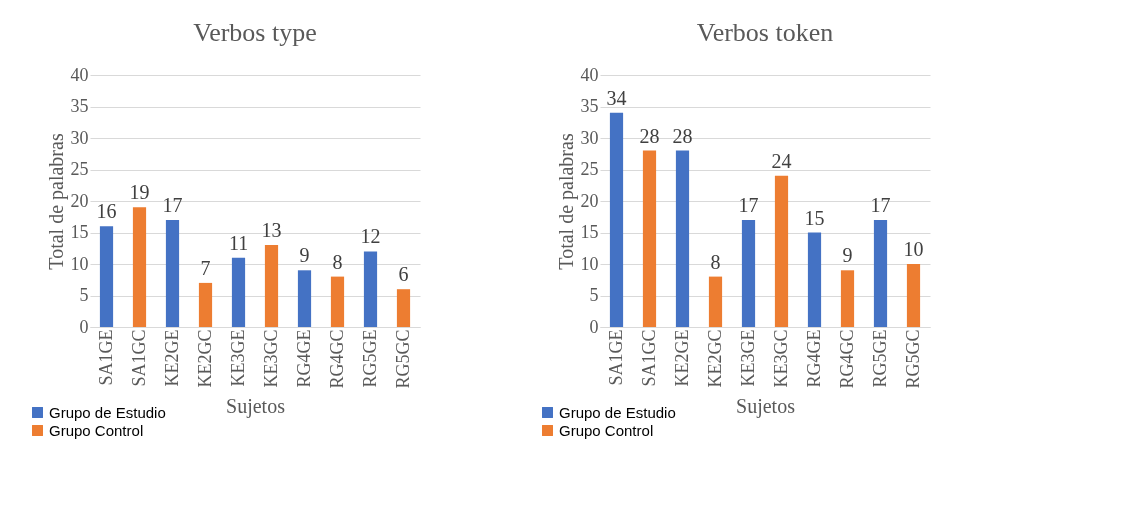 Image resolution: width=1136 pixels, height=514 pixels. I want to click on data-label: 13, so click(271, 230).